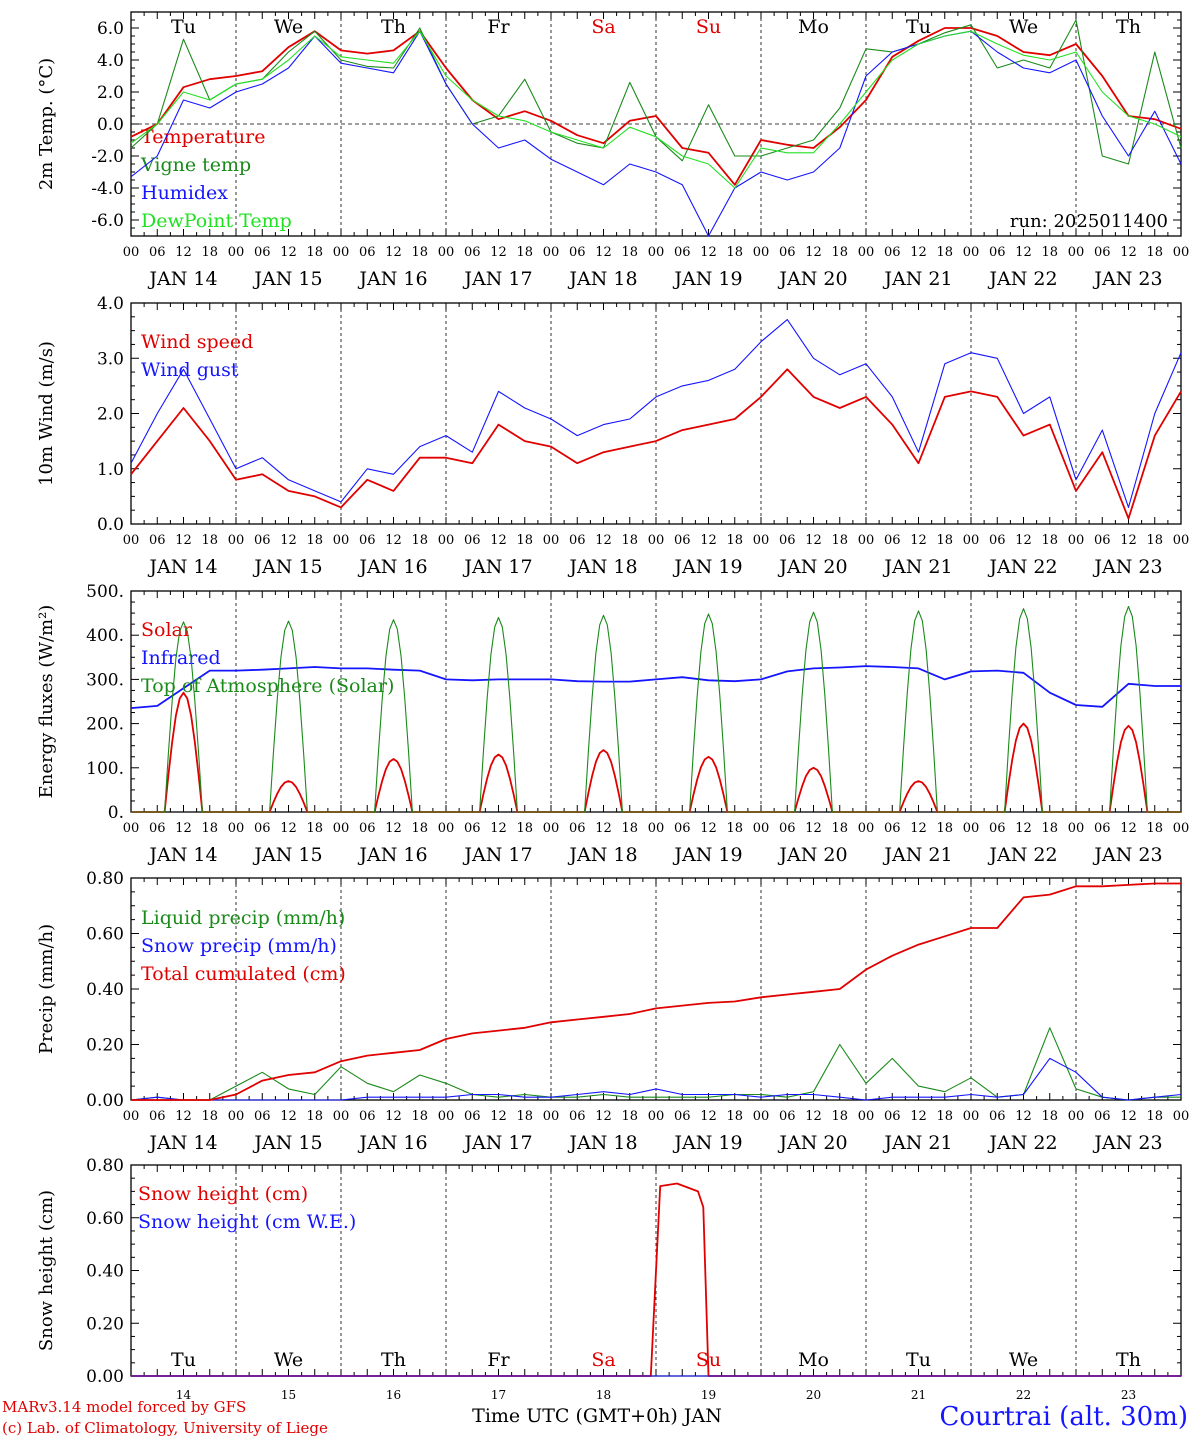 The height and width of the screenshot is (1440, 1194). What do you see at coordinates (239, 946) in the screenshot?
I see `legend-entry: Snow precip (mm/h)` at bounding box center [239, 946].